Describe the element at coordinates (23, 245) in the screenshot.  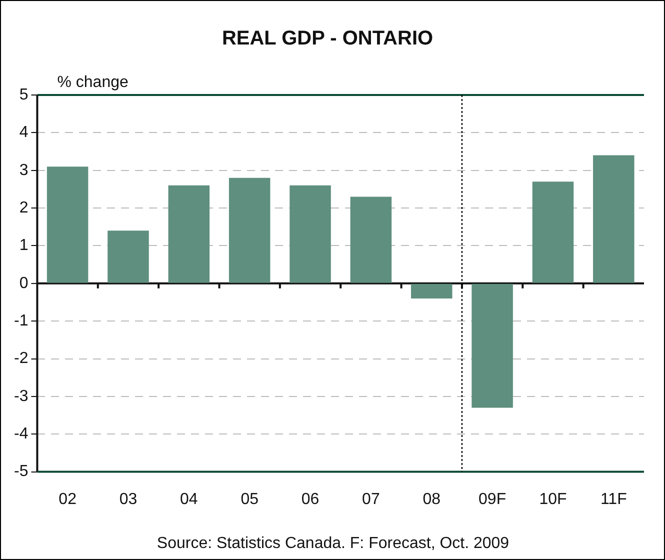
I see `y-tick-label: 1` at that location.